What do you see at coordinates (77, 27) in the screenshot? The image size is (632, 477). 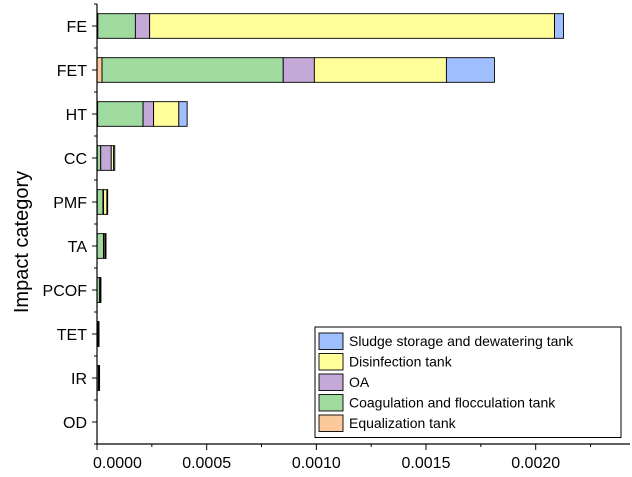 I see `y-tick-label: FE` at bounding box center [77, 27].